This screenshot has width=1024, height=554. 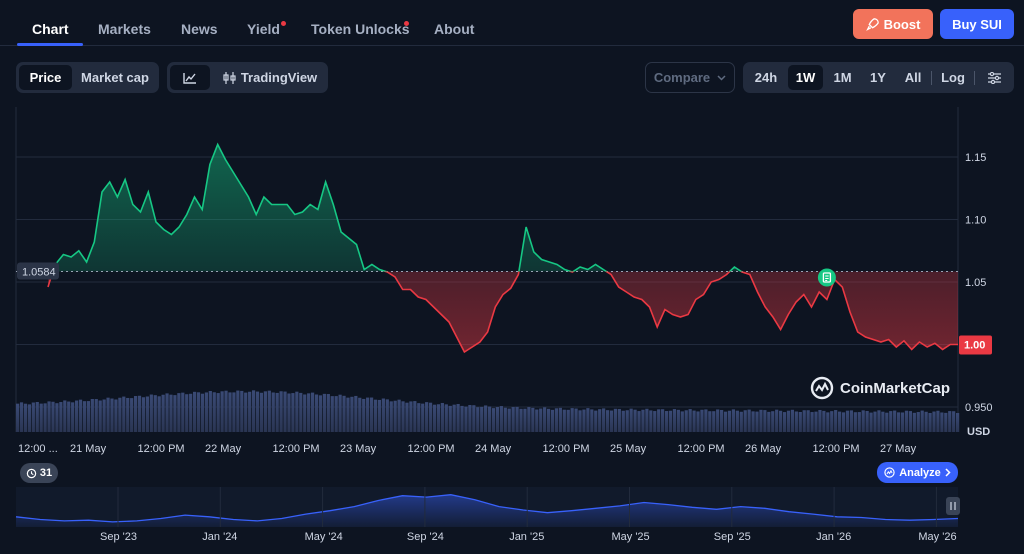 What do you see at coordinates (199, 29) in the screenshot?
I see `tab-news: News` at bounding box center [199, 29].